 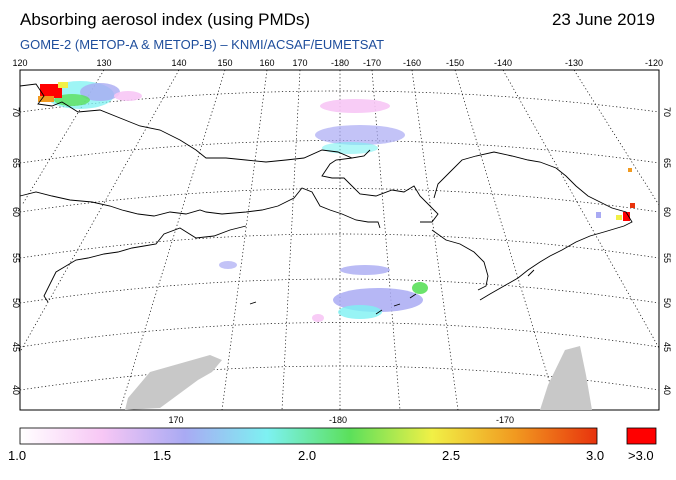 I want to click on meridian-m130, so click(x=616, y=137).